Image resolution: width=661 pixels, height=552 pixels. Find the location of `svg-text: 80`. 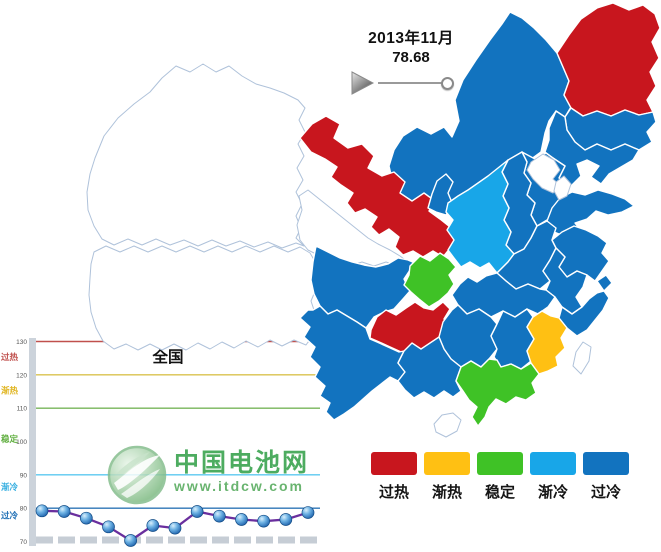

svg-text: 80 is located at coordinates (24, 509).